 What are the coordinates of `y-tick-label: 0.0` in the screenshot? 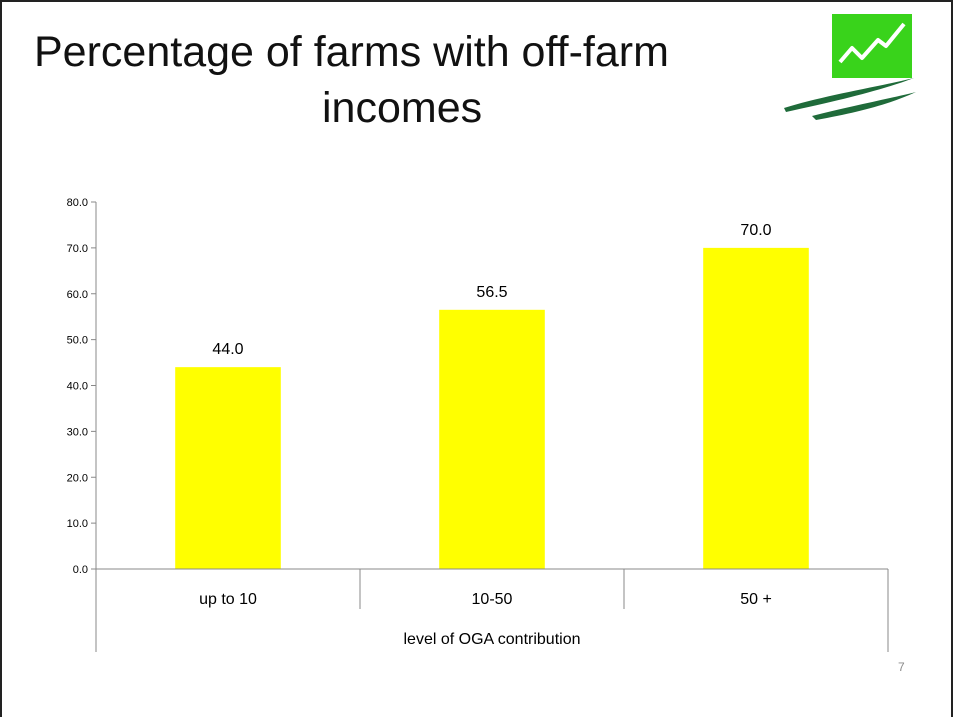 It's located at (80, 570).